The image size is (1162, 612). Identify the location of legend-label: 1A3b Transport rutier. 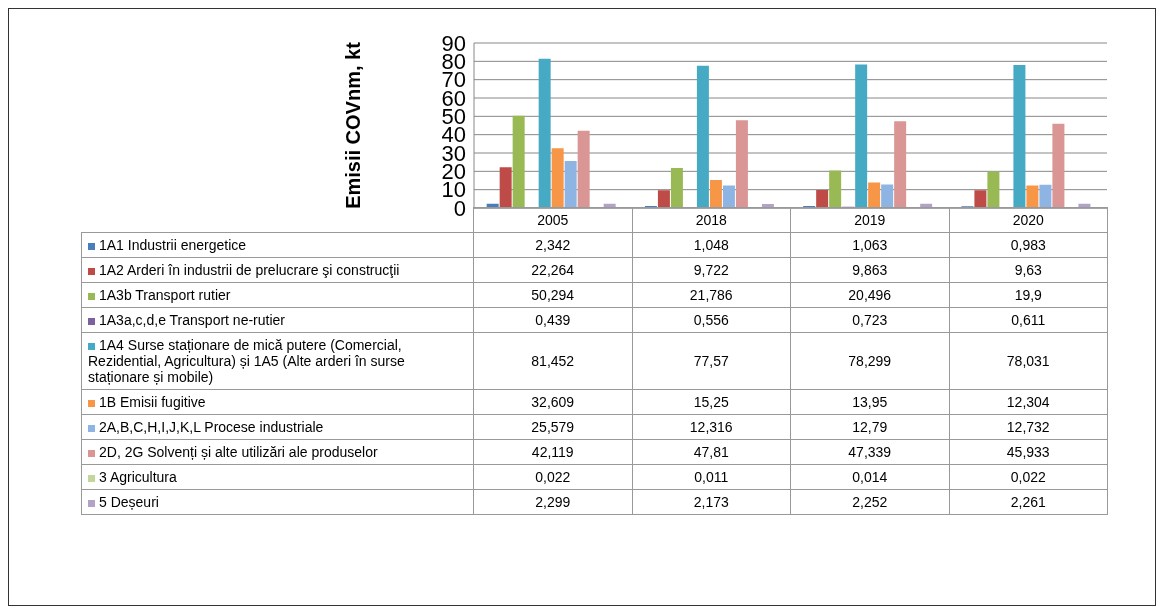
(277, 295).